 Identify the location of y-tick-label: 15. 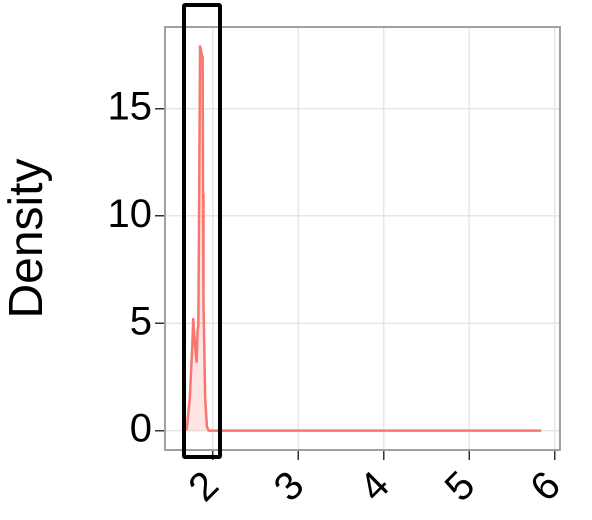
(130, 106).